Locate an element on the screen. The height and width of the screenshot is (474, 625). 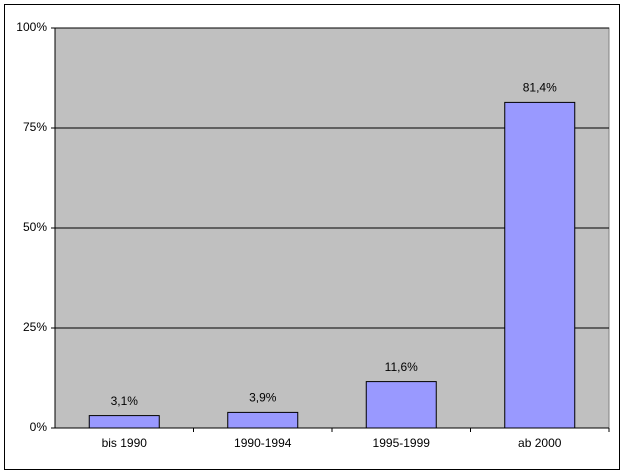
x-tick-label: bis 1990 is located at coordinates (125, 443).